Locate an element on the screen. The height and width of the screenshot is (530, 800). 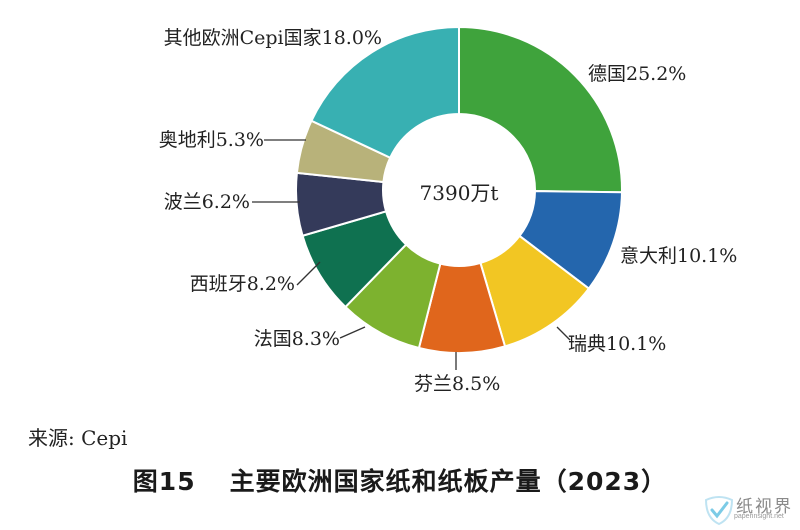
slice-label-6: 西班牙8.2% is located at coordinates (242, 284).